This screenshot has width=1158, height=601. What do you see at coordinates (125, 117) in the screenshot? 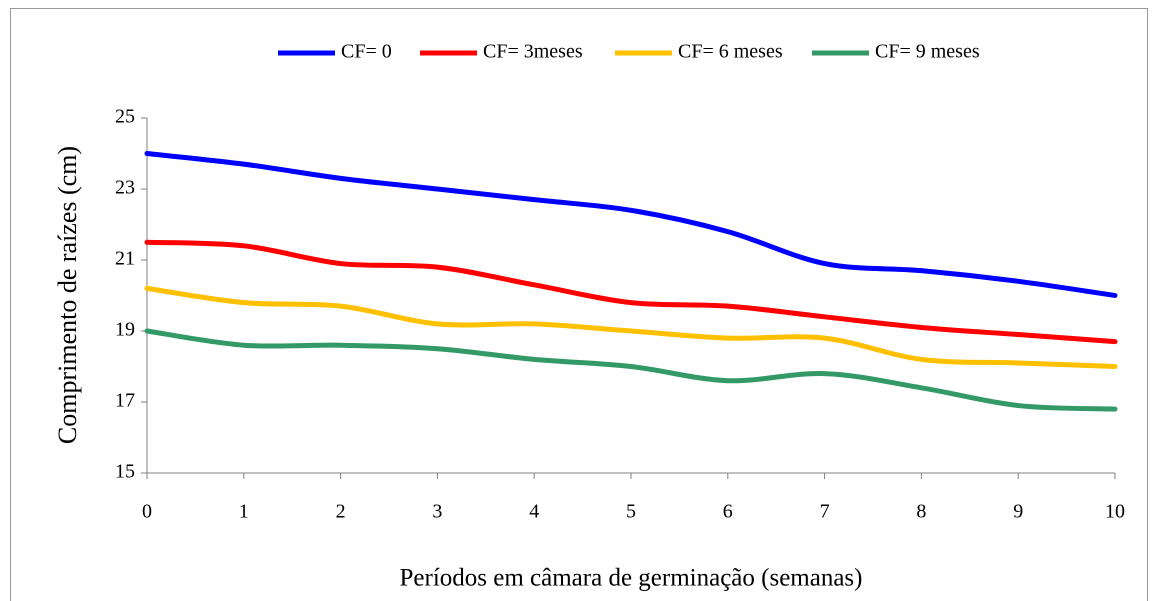
I see `y-tick-label: 25` at bounding box center [125, 117].